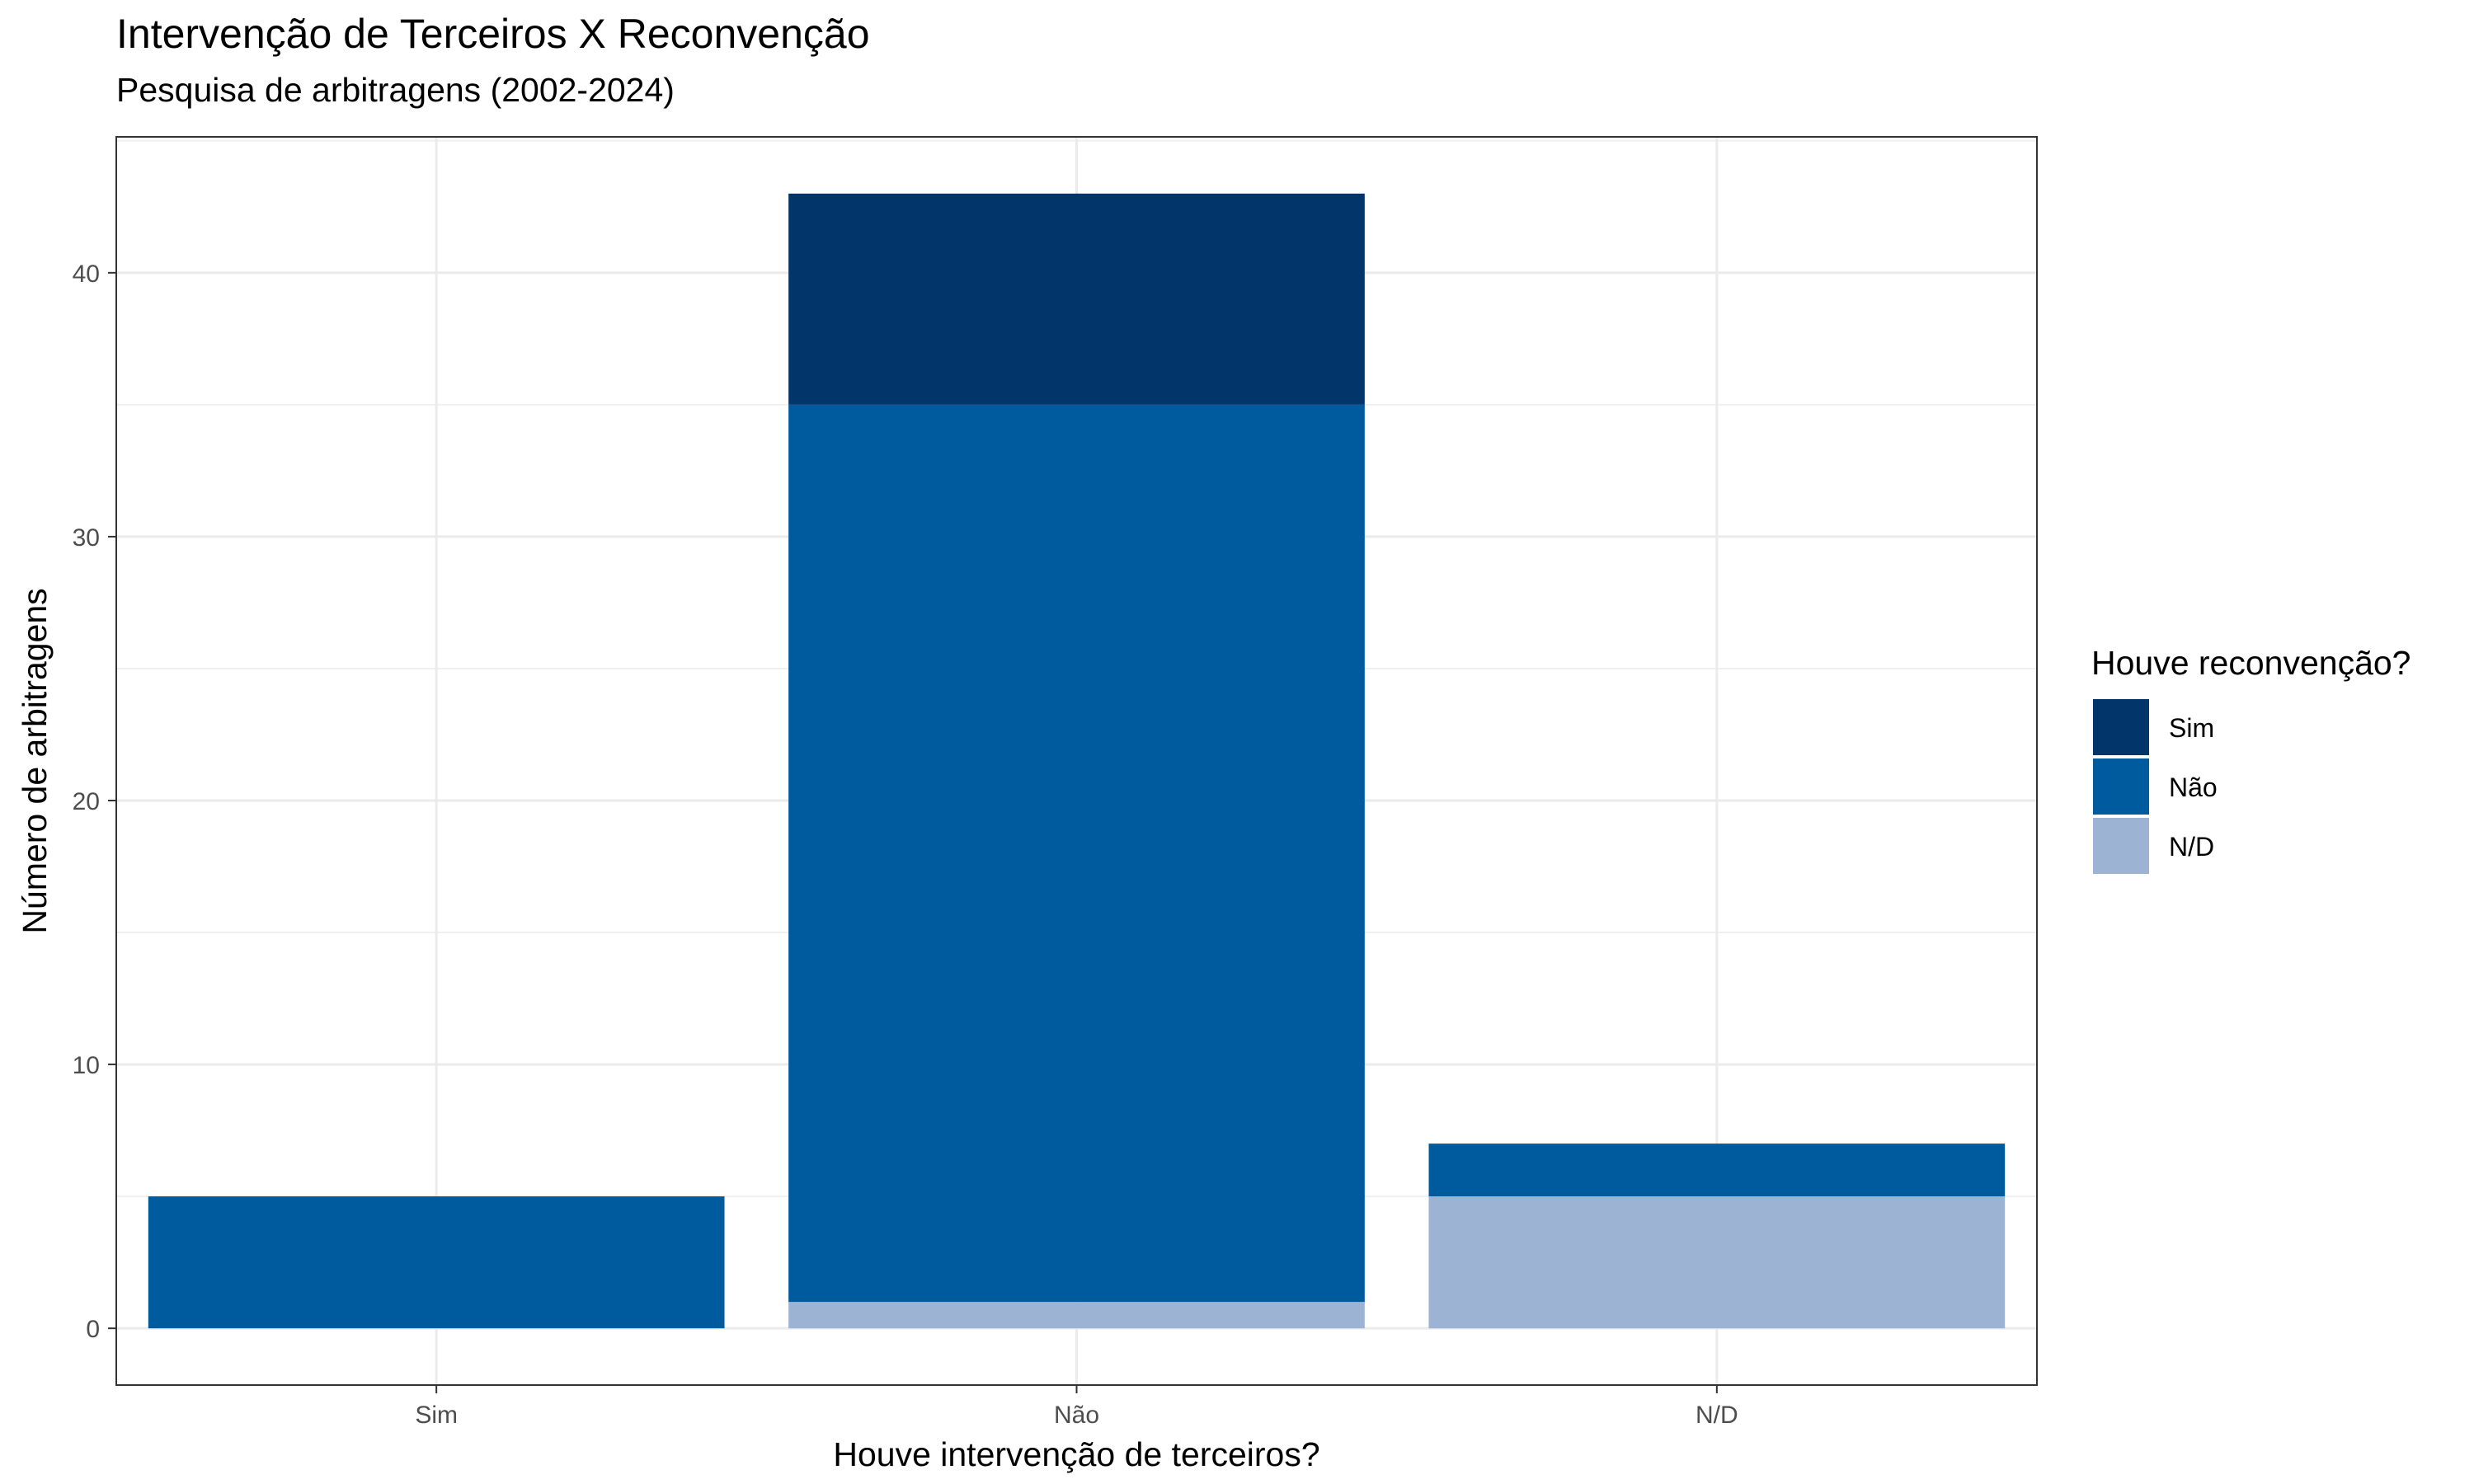  Describe the element at coordinates (2193, 787) in the screenshot. I see `legend-label: Não` at that location.